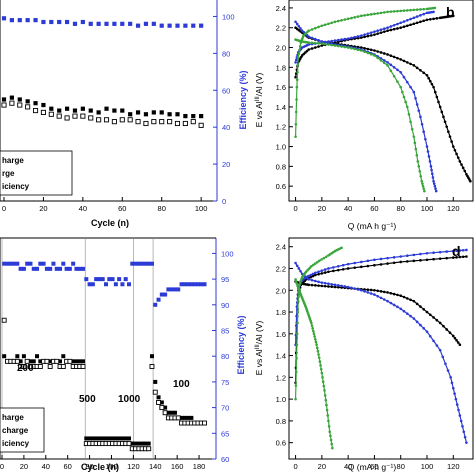  Describe the element at coordinates (129, 399) in the screenshot. I see `panel-c-rate-label-1000: 1000` at that location.